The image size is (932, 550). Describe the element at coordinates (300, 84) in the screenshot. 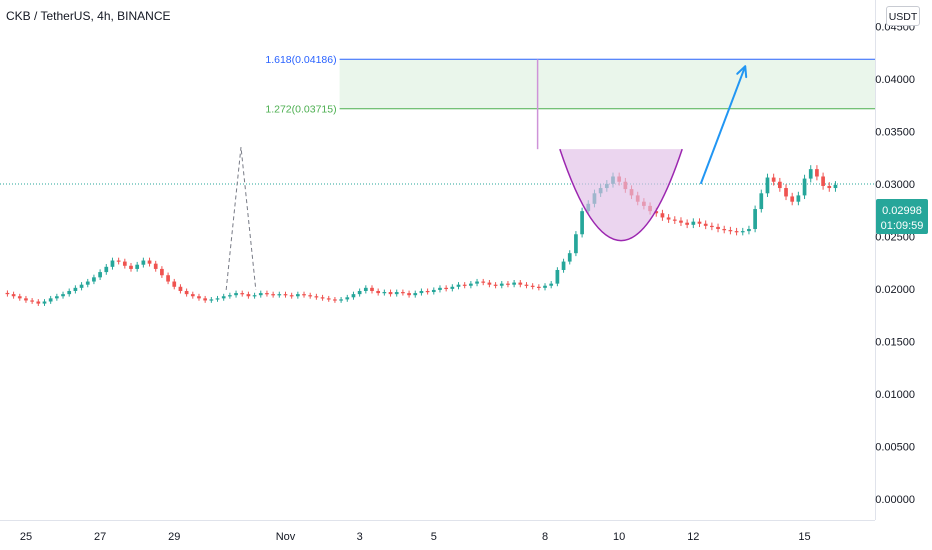

I see `fib-labels: 1.618(0.04186) 1.272(0.03715)` at that location.